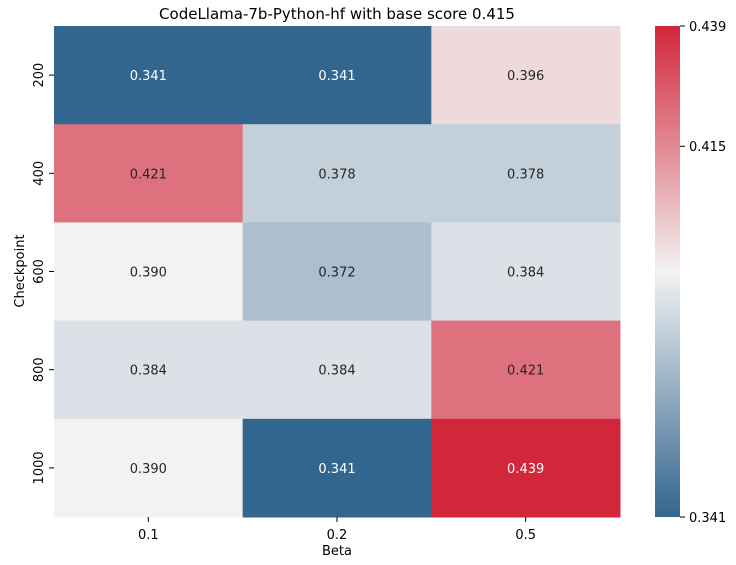 Image resolution: width=736 pixels, height=565 pixels. I want to click on y-axis-ticks: 200 400 600 800 1000, so click(43, 273).